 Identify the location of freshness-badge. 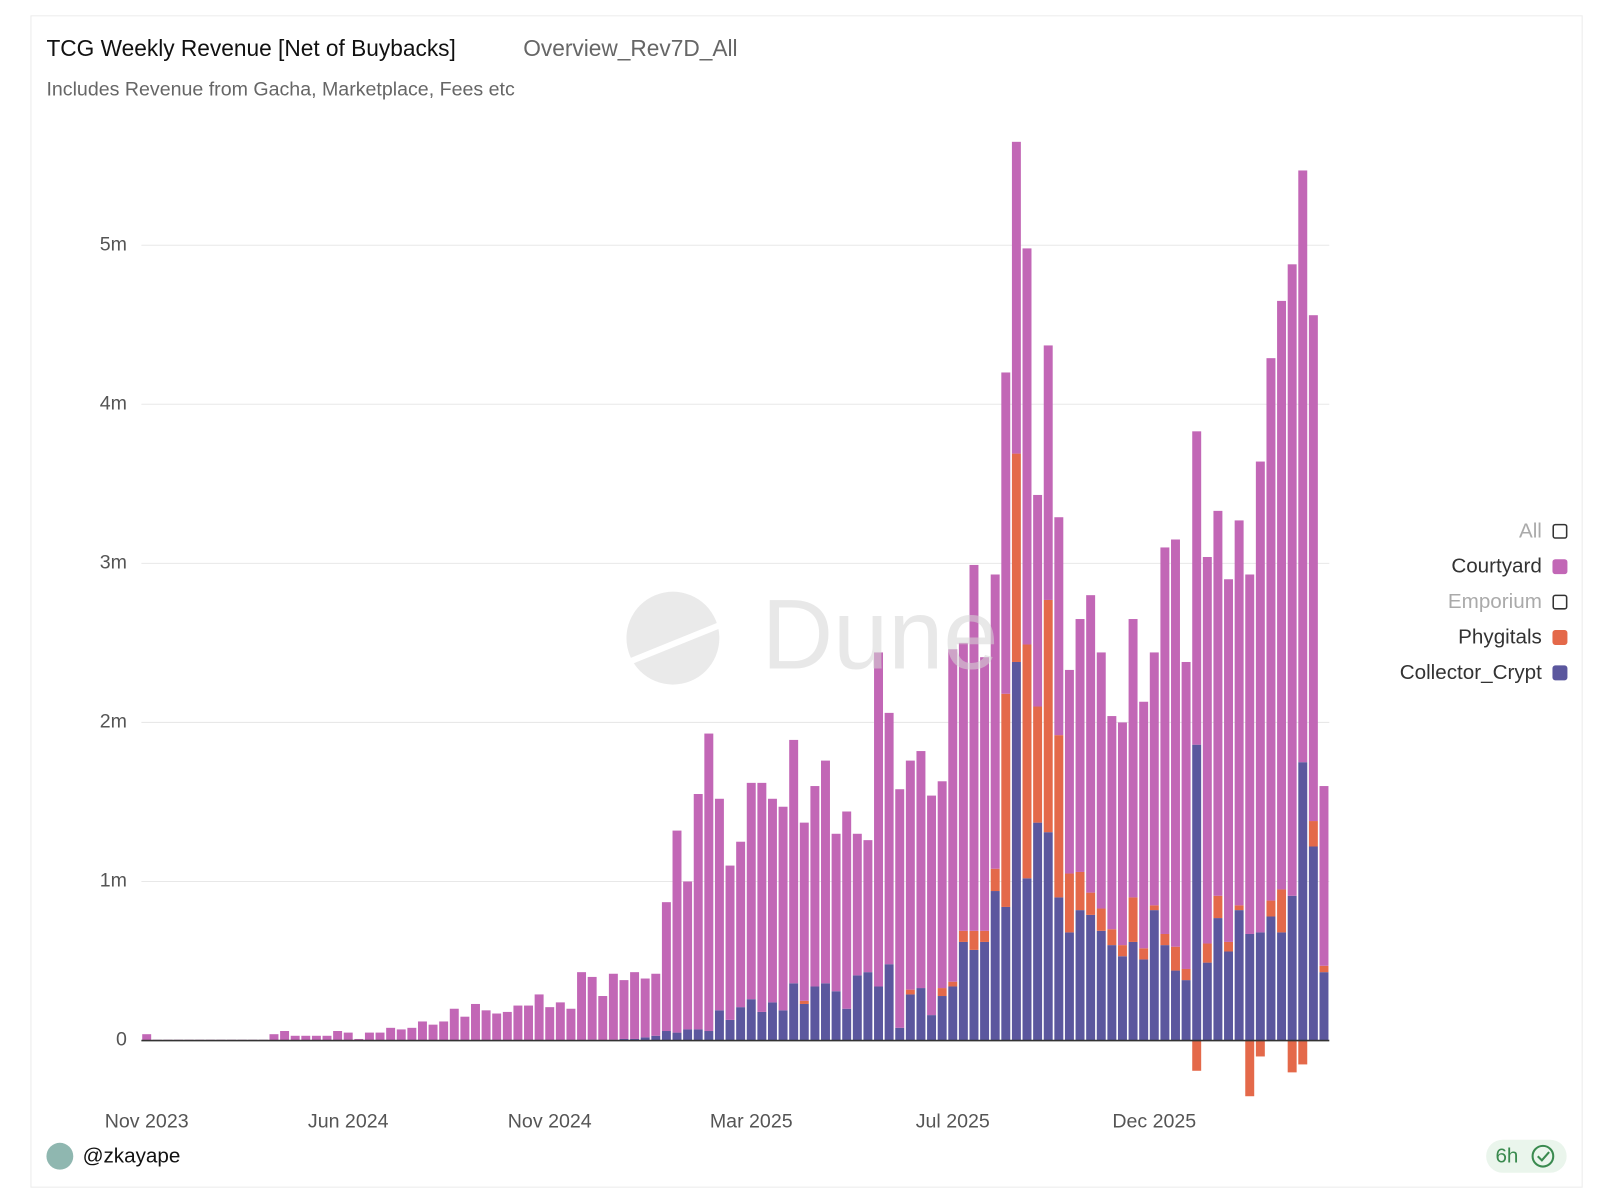
(1526, 1156).